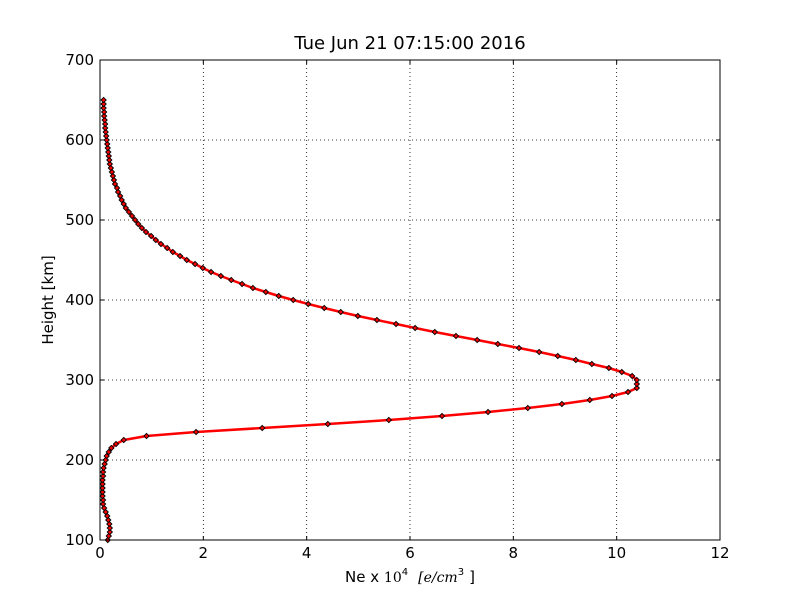 The height and width of the screenshot is (604, 800). Describe the element at coordinates (405, 572) in the screenshot. I see `x-label-exp: 4` at that location.